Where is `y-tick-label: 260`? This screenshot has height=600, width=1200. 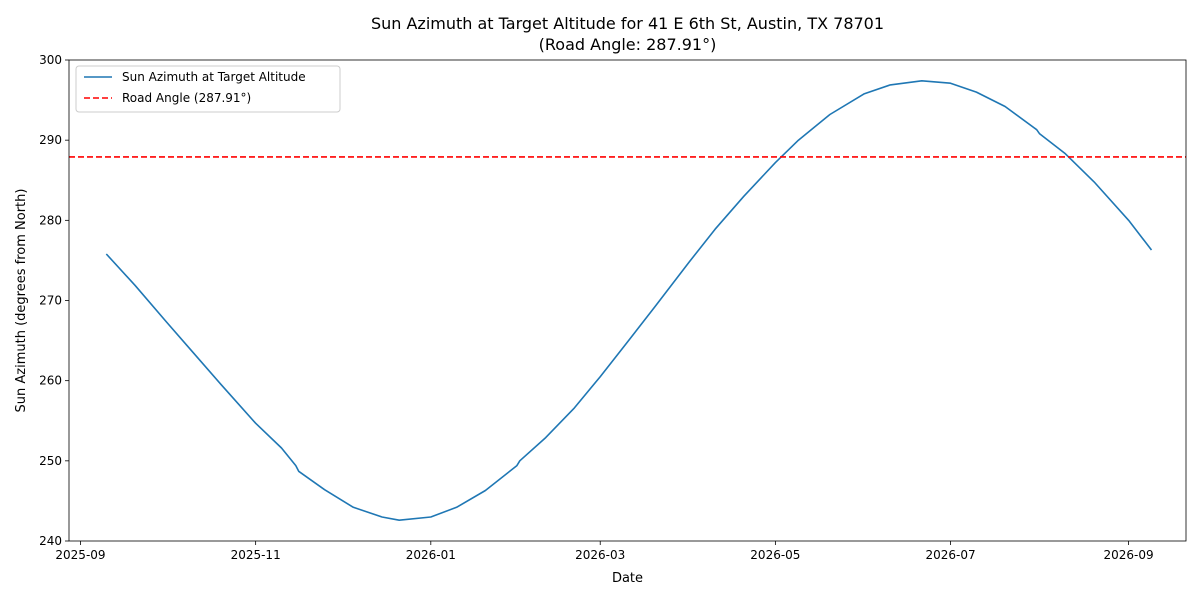 y-tick-label: 260 is located at coordinates (50, 381).